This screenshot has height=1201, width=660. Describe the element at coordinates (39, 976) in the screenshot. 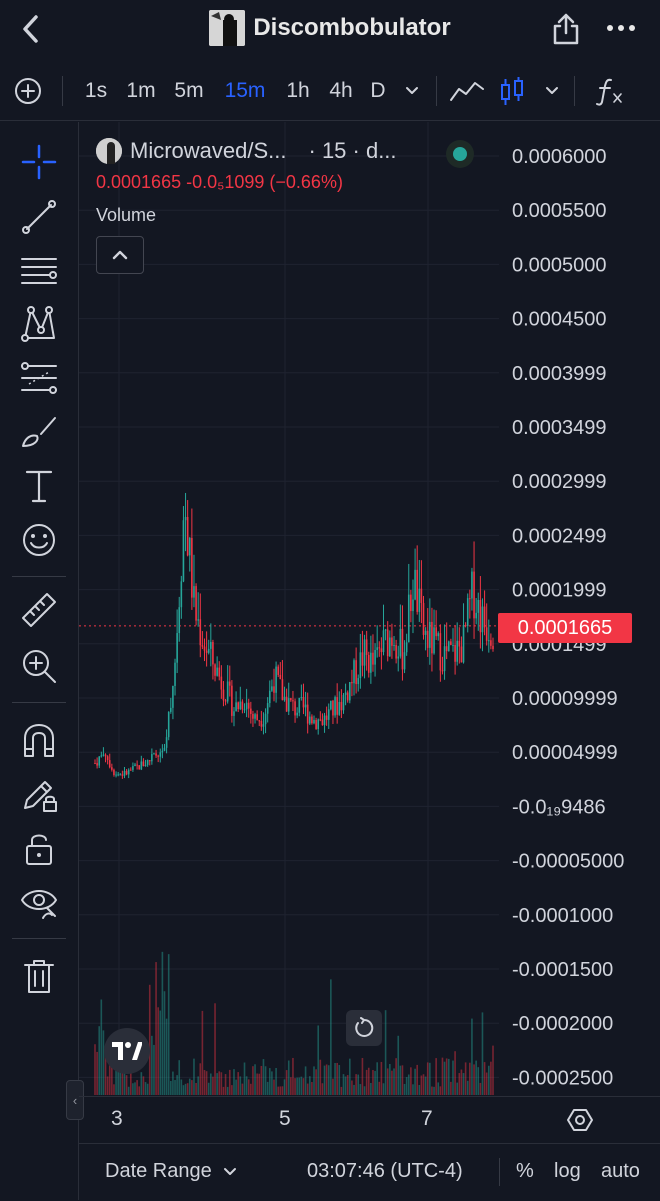

I see `trash-icon` at that location.